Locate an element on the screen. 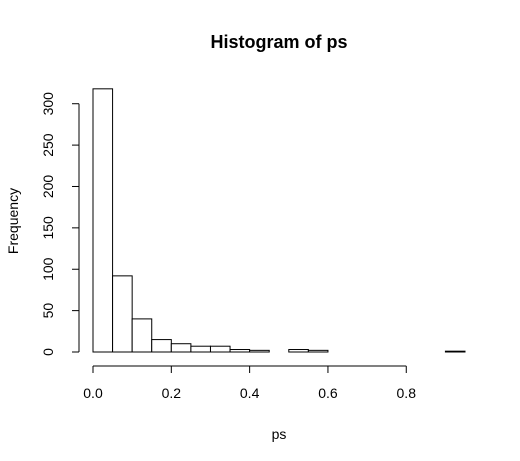  y-tick-label: 0 is located at coordinates (48, 352).